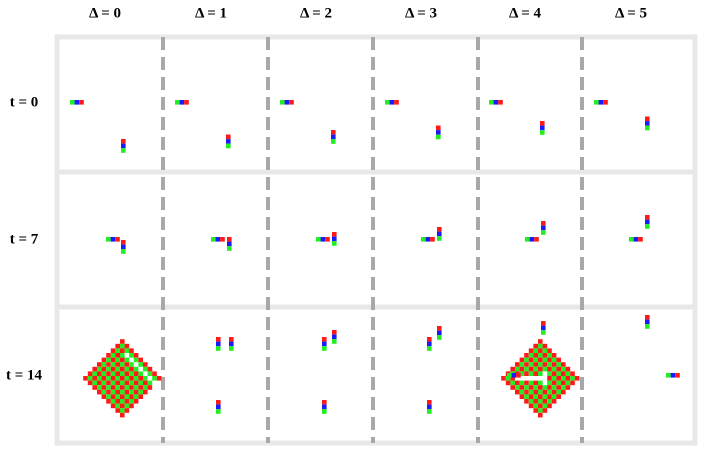 This screenshot has width=705, height=454. I want to click on row-label: t = 14, so click(24, 375).